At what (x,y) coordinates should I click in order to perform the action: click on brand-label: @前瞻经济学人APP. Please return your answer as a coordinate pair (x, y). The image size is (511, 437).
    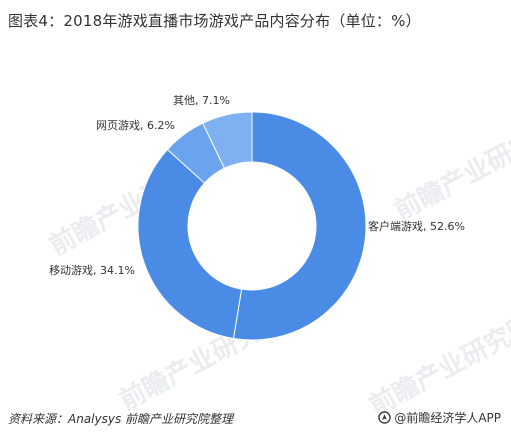
    Looking at the image, I should click on (447, 418).